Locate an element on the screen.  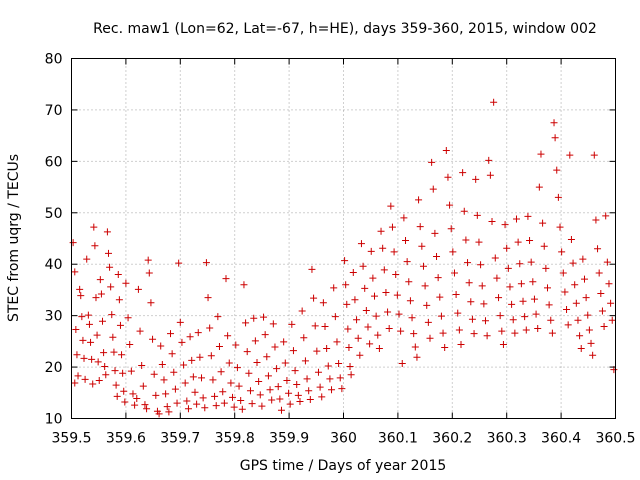
y-tick-label: 50 is located at coordinates (54, 214).